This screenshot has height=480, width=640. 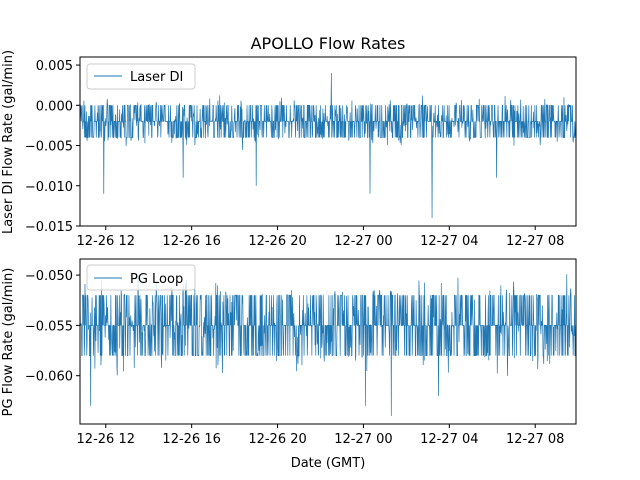 I want to click on y-tick-label: 0.005, so click(x=54, y=66).